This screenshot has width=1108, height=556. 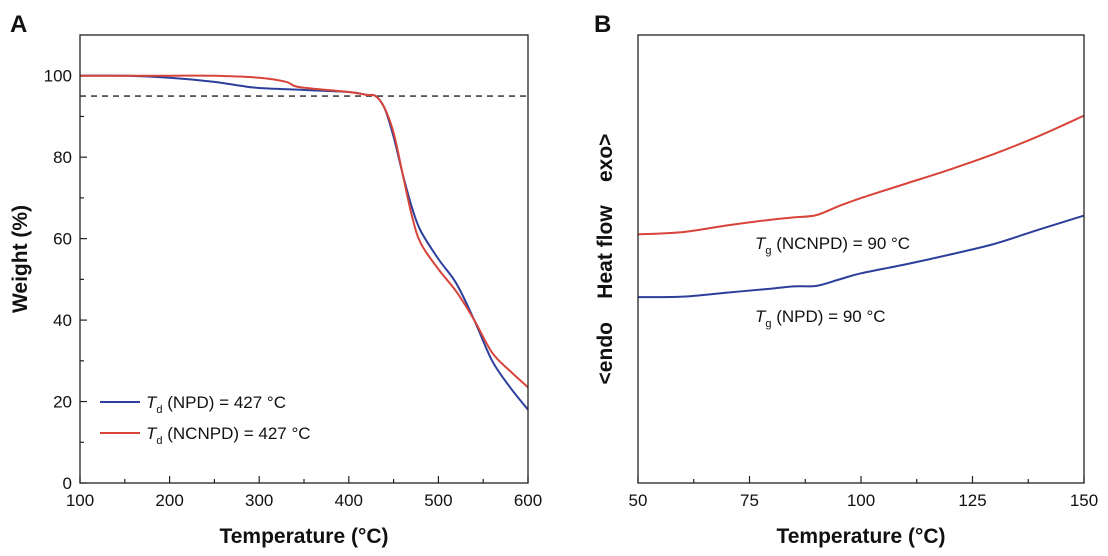 I want to click on legend-label-ncnpd: Td (NCNPD) = 427 °C, so click(x=228, y=435).